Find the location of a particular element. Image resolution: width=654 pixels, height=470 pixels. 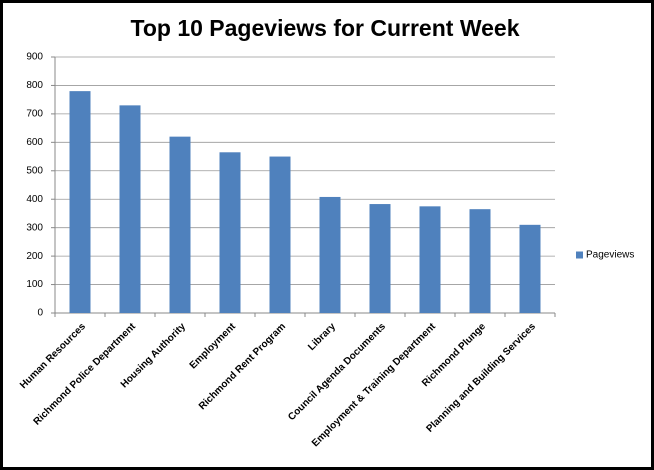

y-tick-label: 0 is located at coordinates (40, 313).